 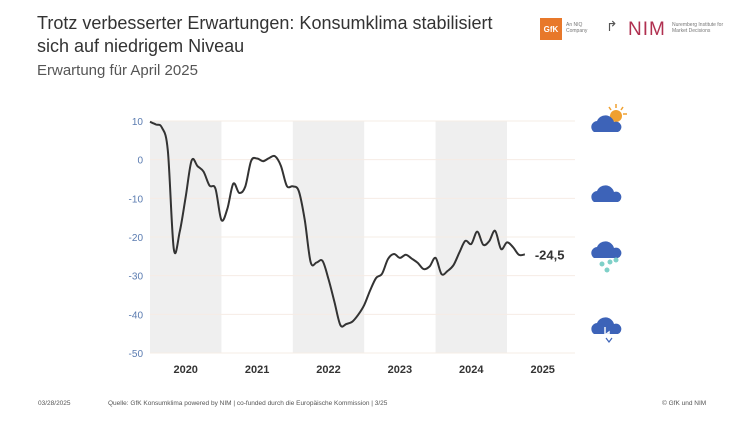 What do you see at coordinates (610, 332) in the screenshot?
I see `storm-cloud-icon` at bounding box center [610, 332].